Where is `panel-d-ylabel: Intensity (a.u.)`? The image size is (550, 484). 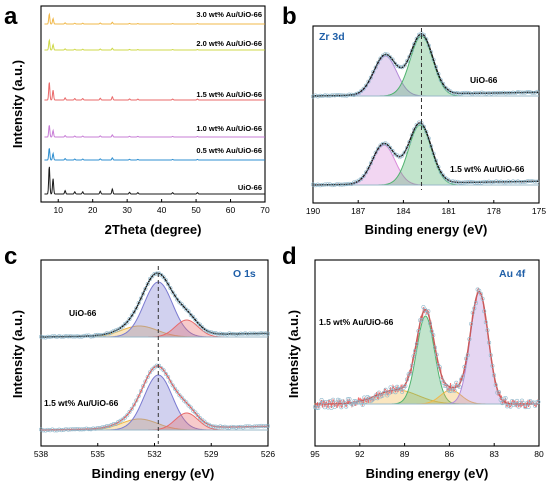
panel-d-ylabel: Intensity (a.u.) is located at coordinates (293, 354).